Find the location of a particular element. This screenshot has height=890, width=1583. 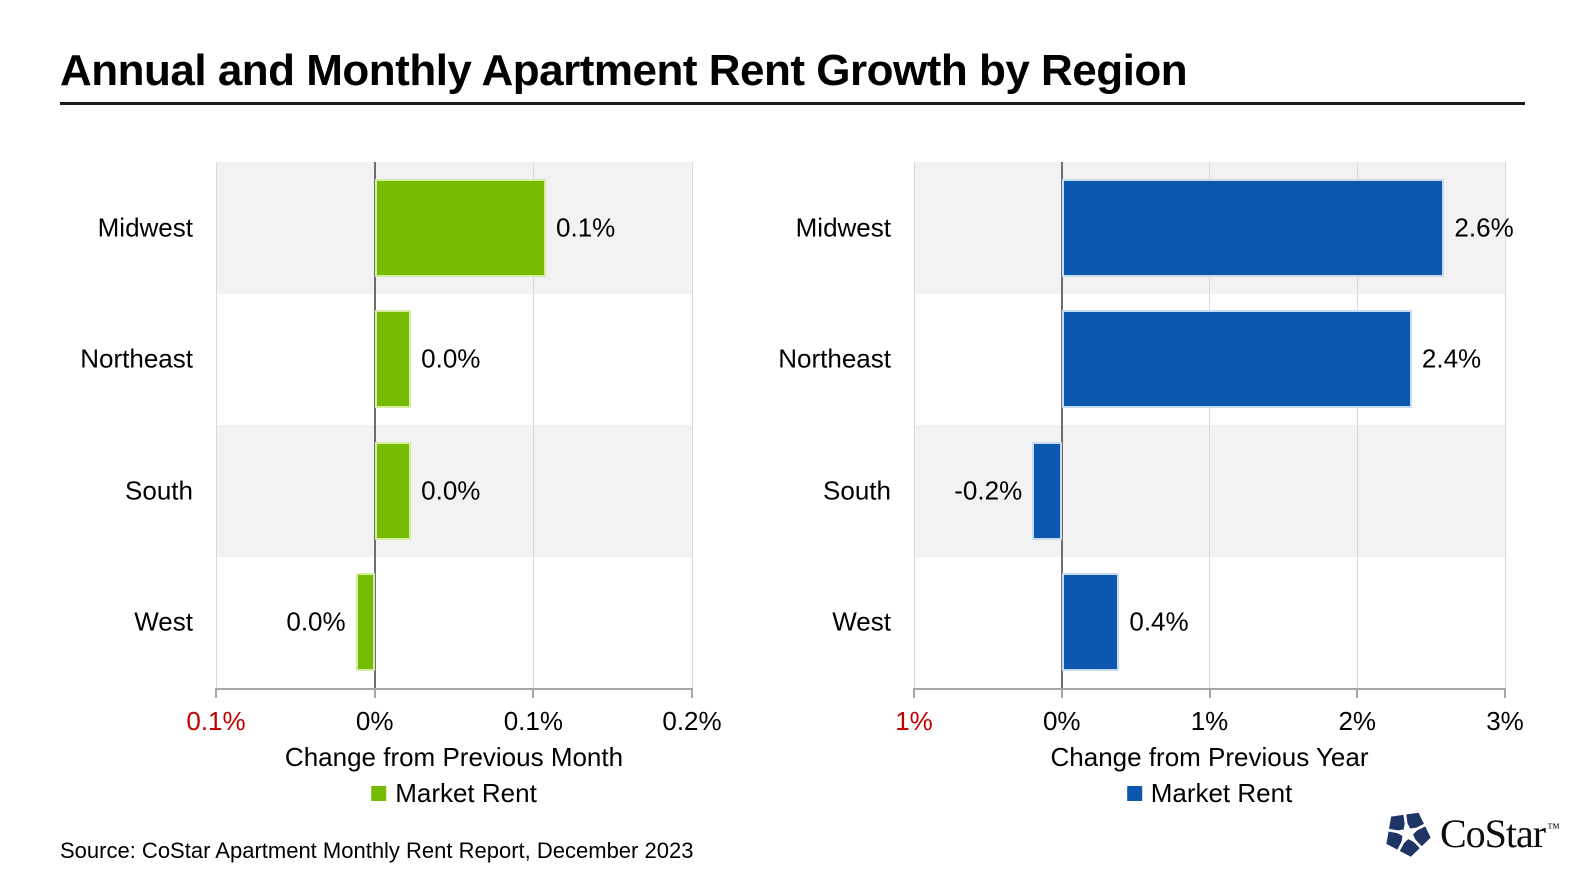

title-underline is located at coordinates (792, 103).